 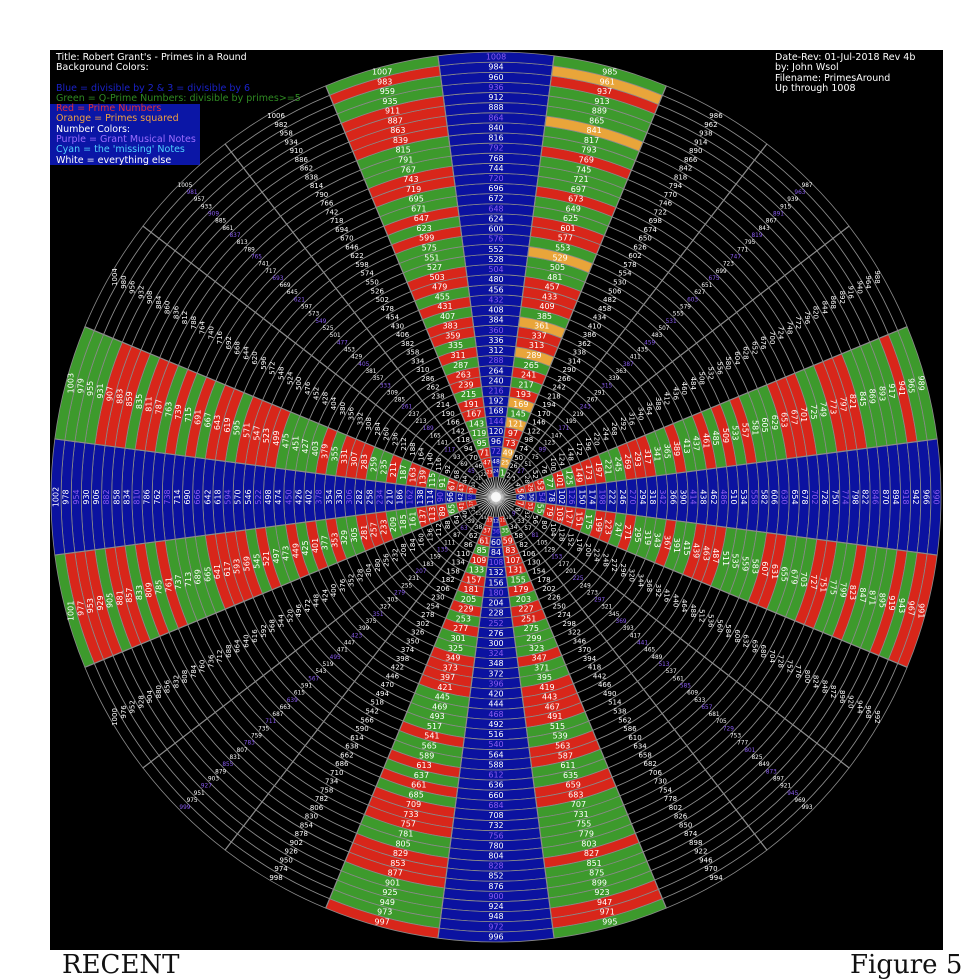 I want to click on number-940: 940, so click(x=859, y=286).